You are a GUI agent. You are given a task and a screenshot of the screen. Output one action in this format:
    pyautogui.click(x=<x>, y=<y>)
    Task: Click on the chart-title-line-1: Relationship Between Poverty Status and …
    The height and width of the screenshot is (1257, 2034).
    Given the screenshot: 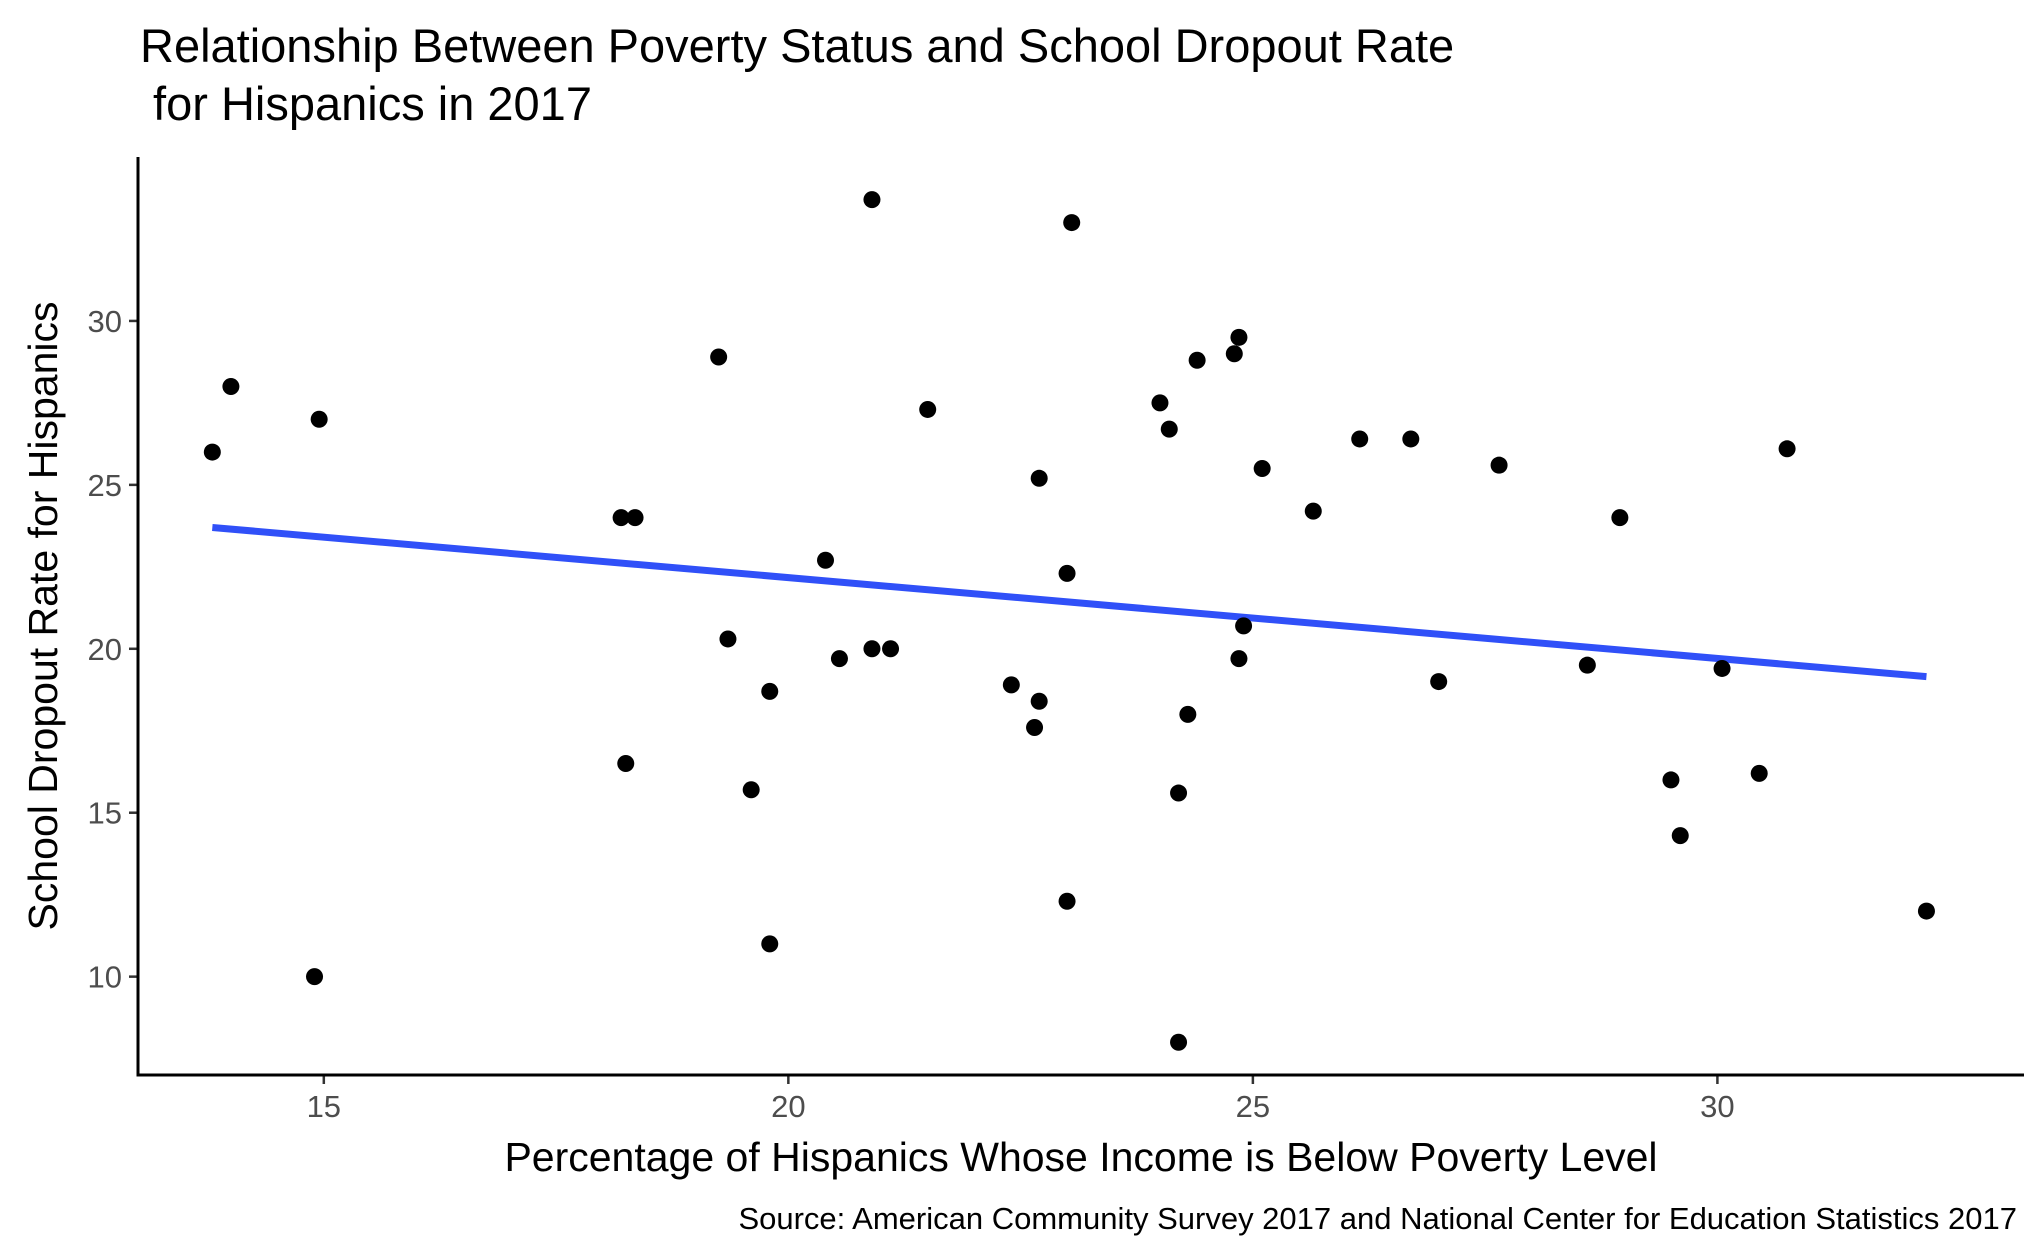 What is the action you would take?
    pyautogui.click(x=797, y=45)
    